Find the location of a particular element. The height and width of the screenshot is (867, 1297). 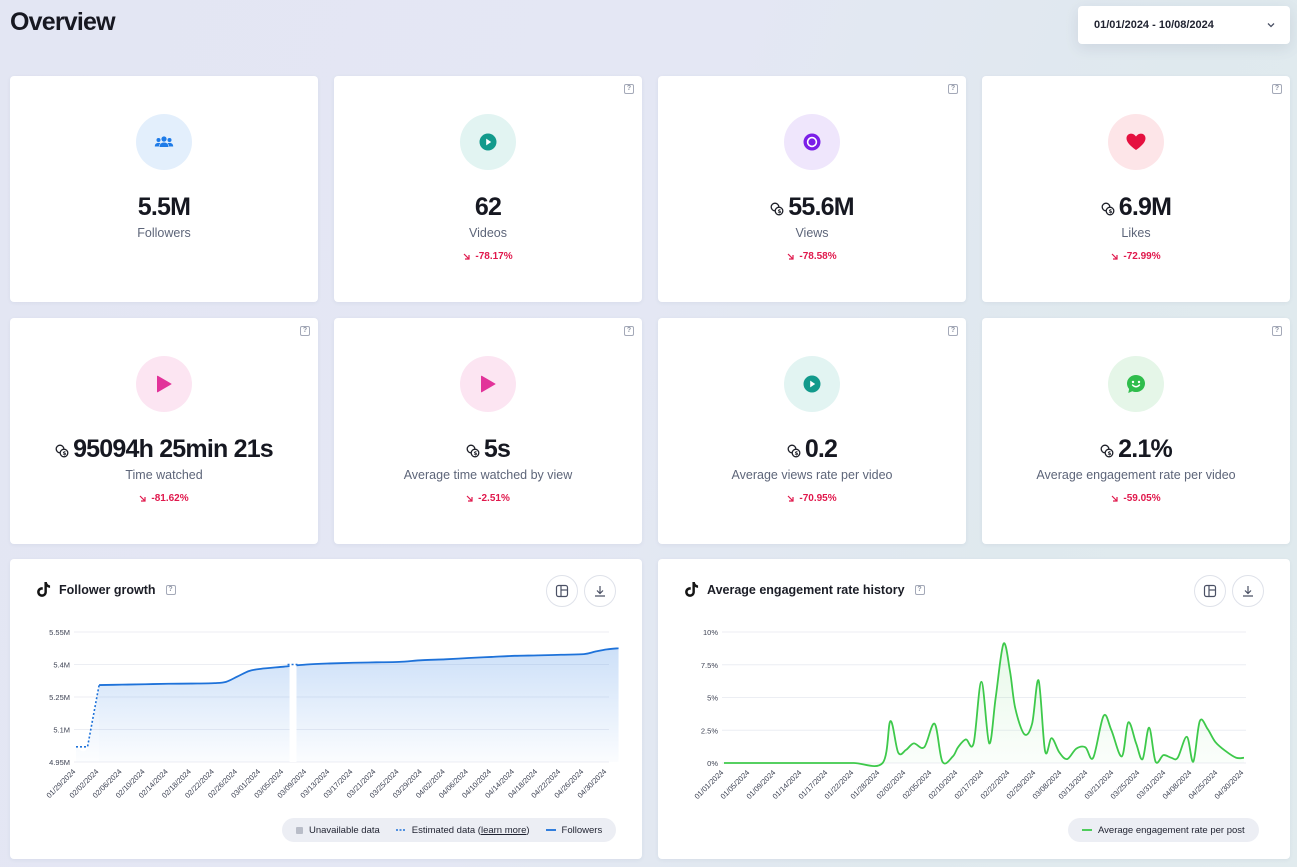

y-tick-label: 5.4M is located at coordinates (61, 665).